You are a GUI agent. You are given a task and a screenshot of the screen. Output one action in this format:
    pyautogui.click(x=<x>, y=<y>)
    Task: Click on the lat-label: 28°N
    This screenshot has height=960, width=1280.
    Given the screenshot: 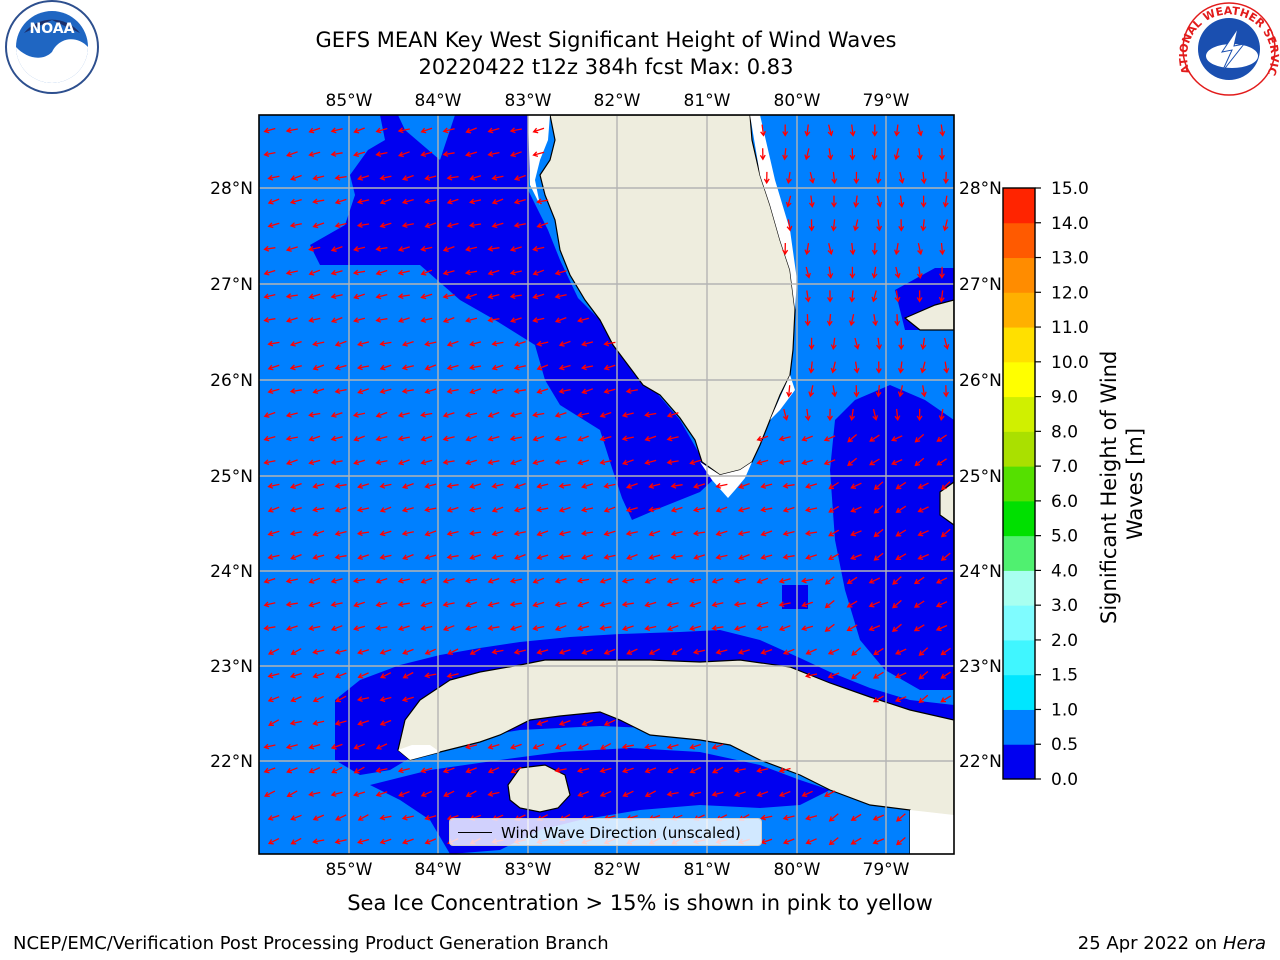 What is the action you would take?
    pyautogui.click(x=231, y=189)
    